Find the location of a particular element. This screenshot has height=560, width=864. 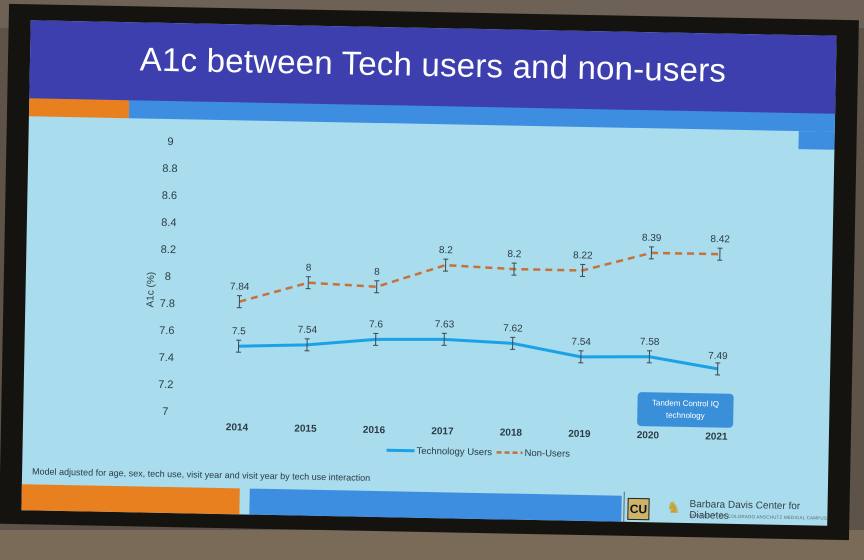

y-tick-label: 7 is located at coordinates (165, 412).